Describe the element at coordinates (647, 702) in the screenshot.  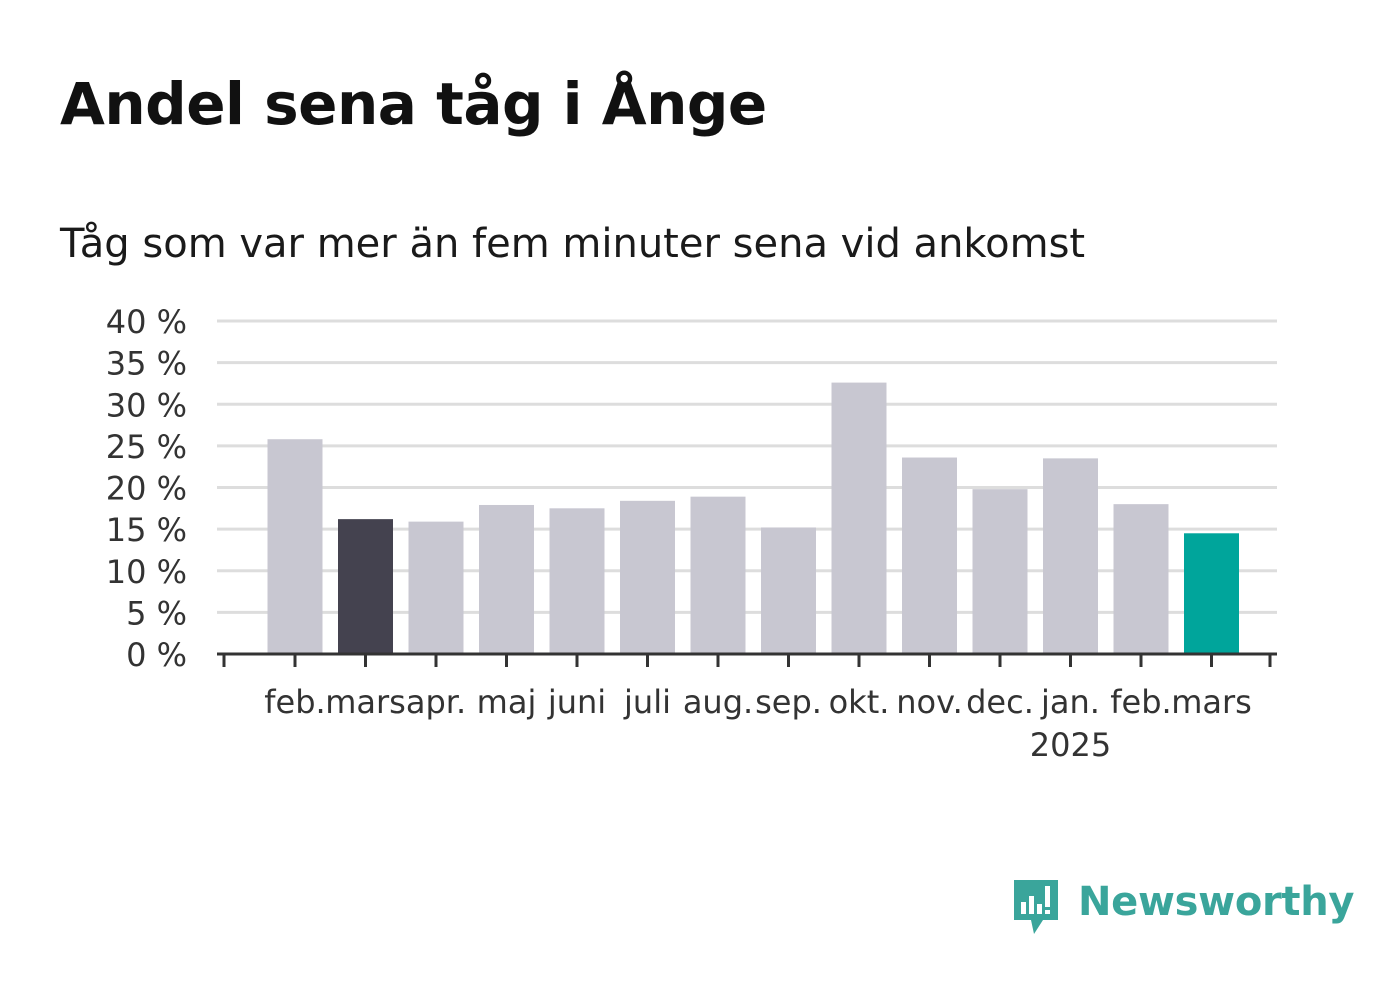
I see `x-tick-label: juli` at that location.